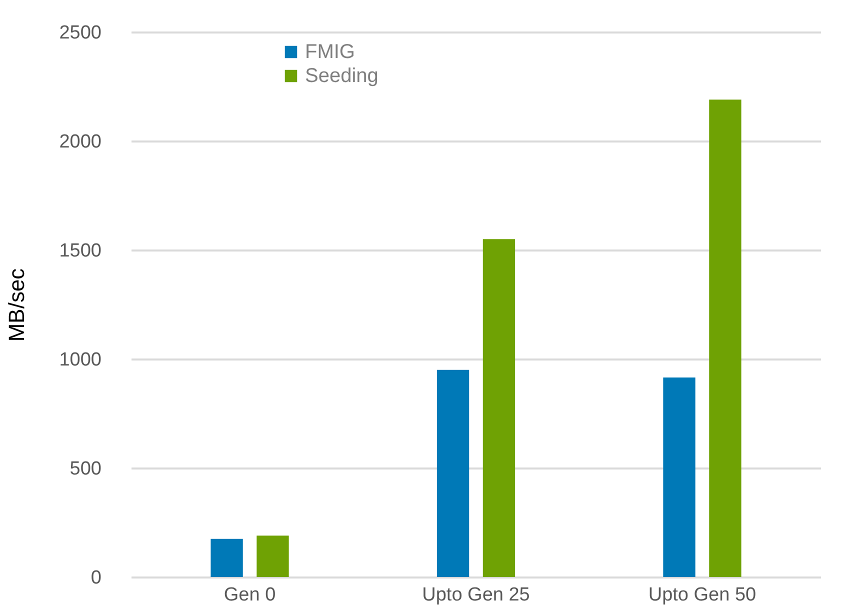 This screenshot has height=608, width=850. What do you see at coordinates (341, 76) in the screenshot?
I see `legend-label: Seeding` at bounding box center [341, 76].